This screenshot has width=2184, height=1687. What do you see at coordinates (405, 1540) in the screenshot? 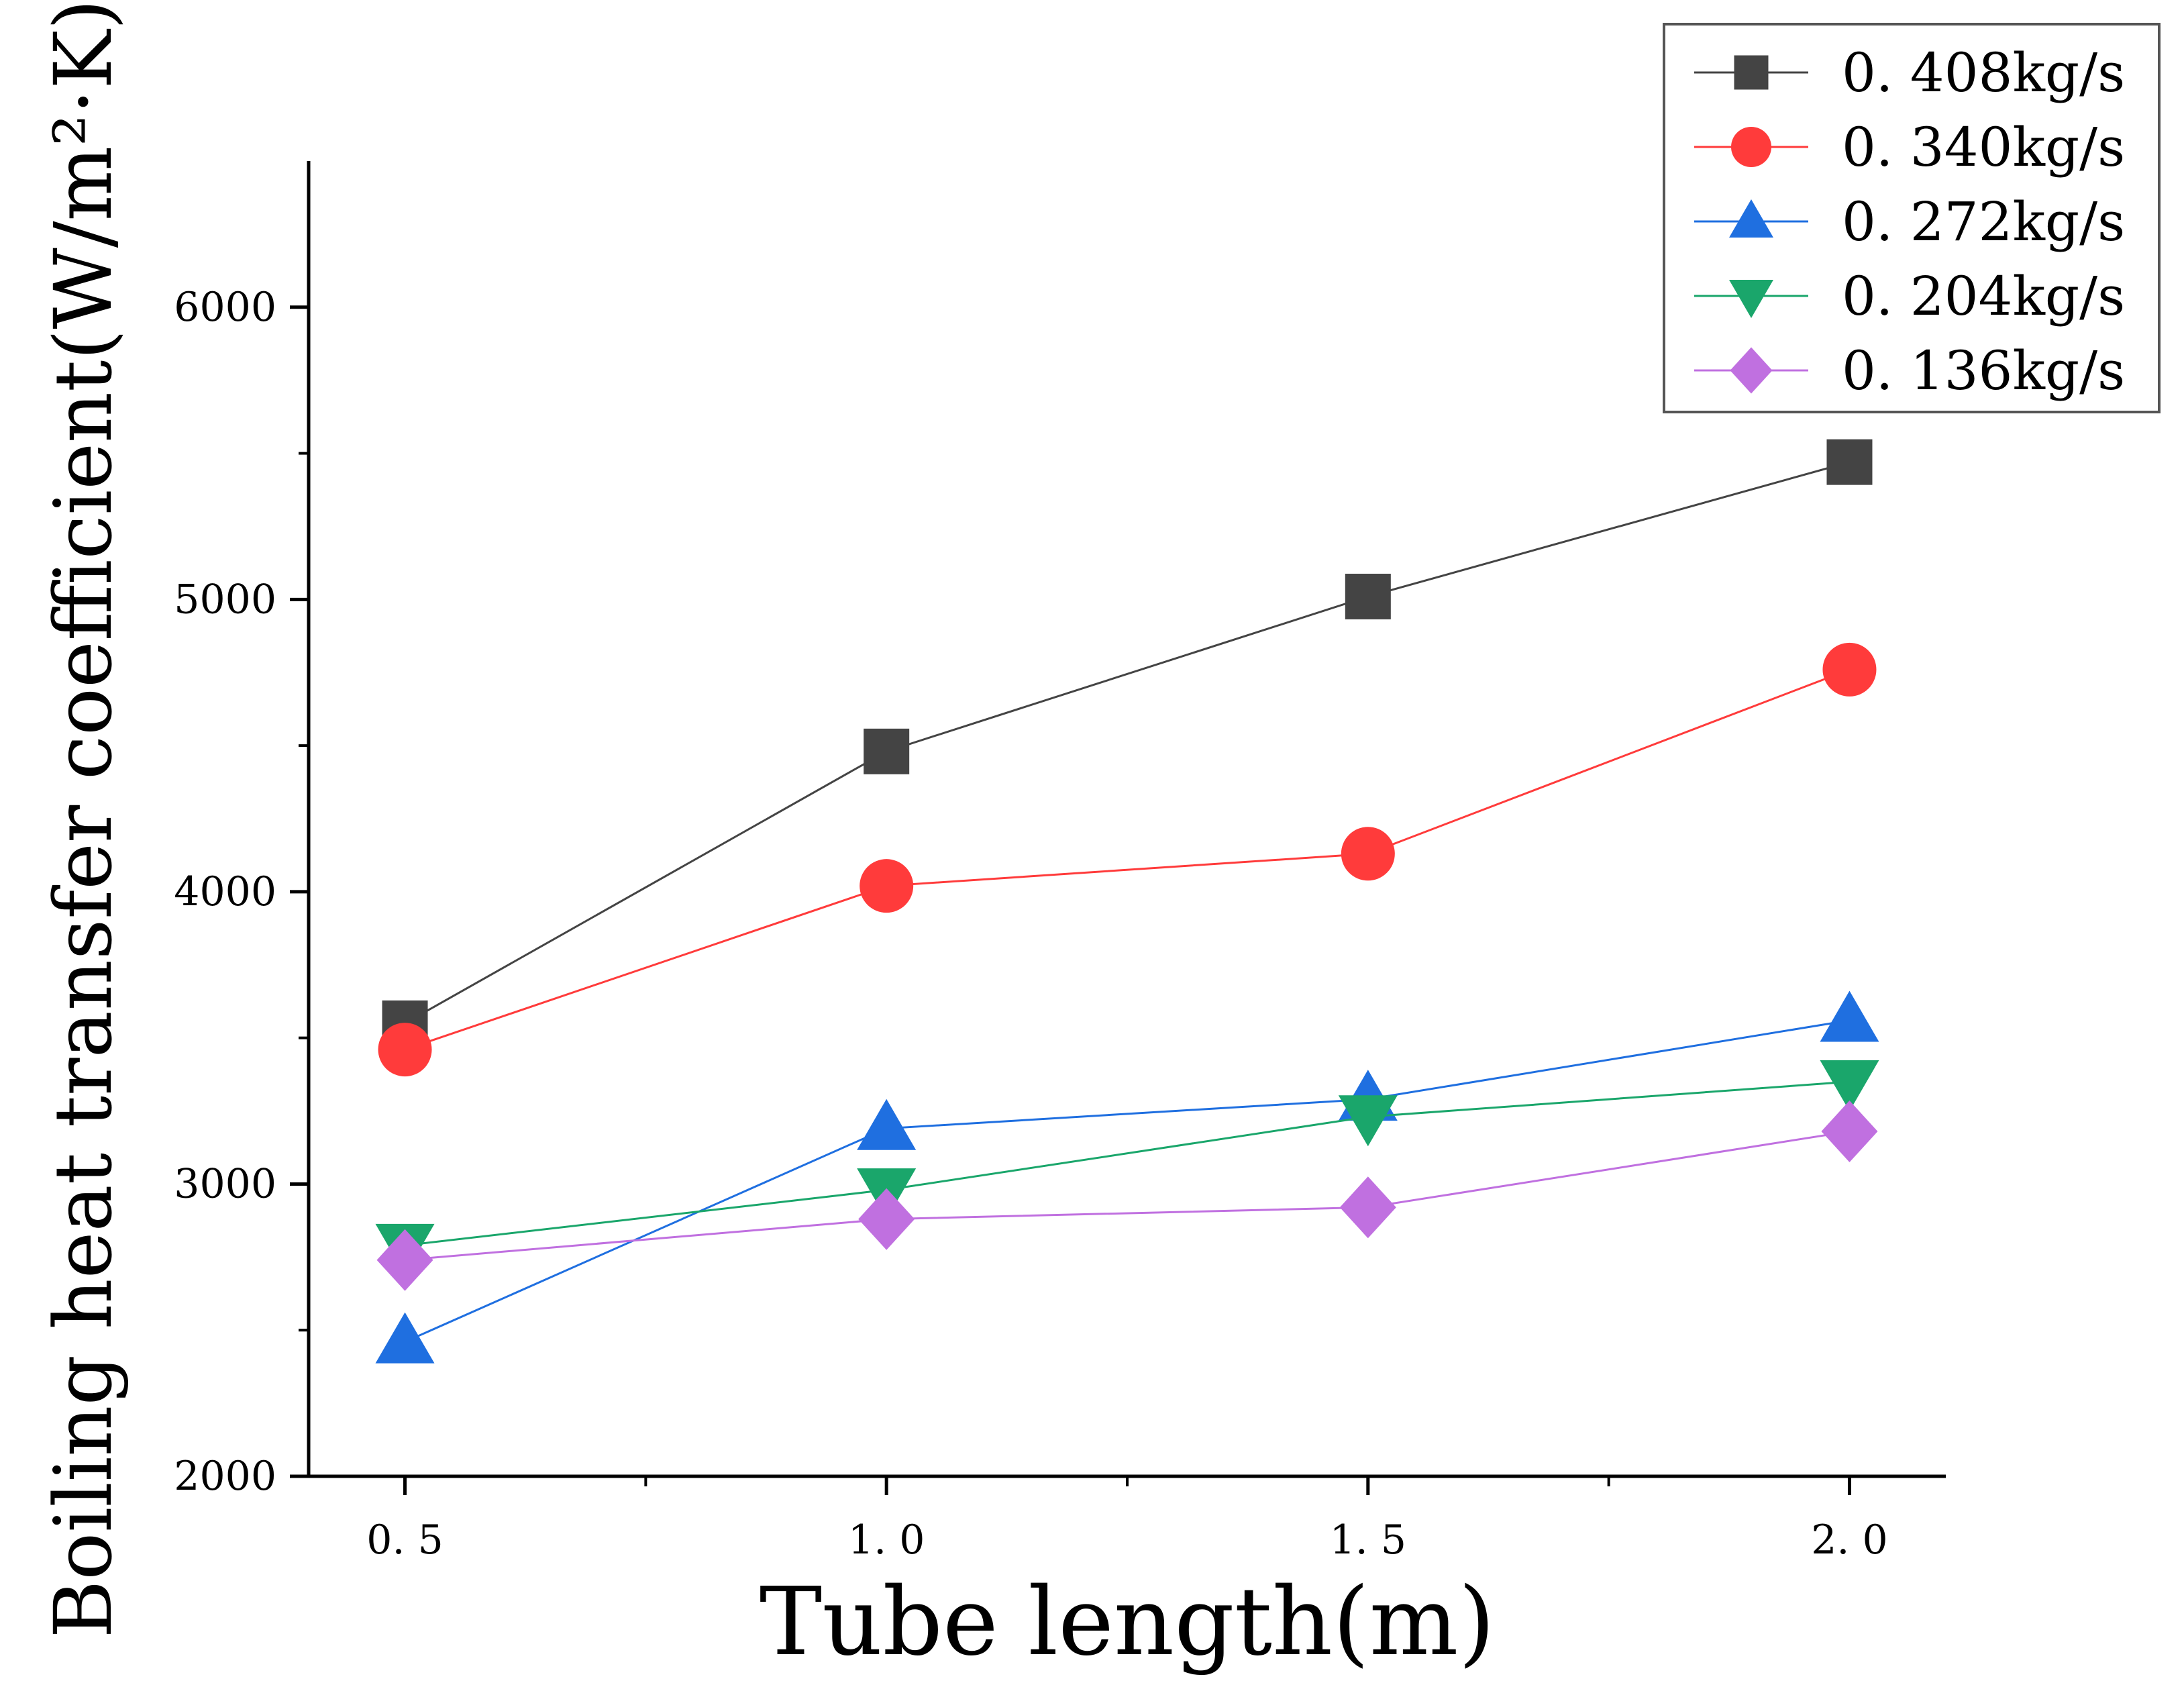
I see `x-tick-label: 0. 5` at bounding box center [405, 1540].